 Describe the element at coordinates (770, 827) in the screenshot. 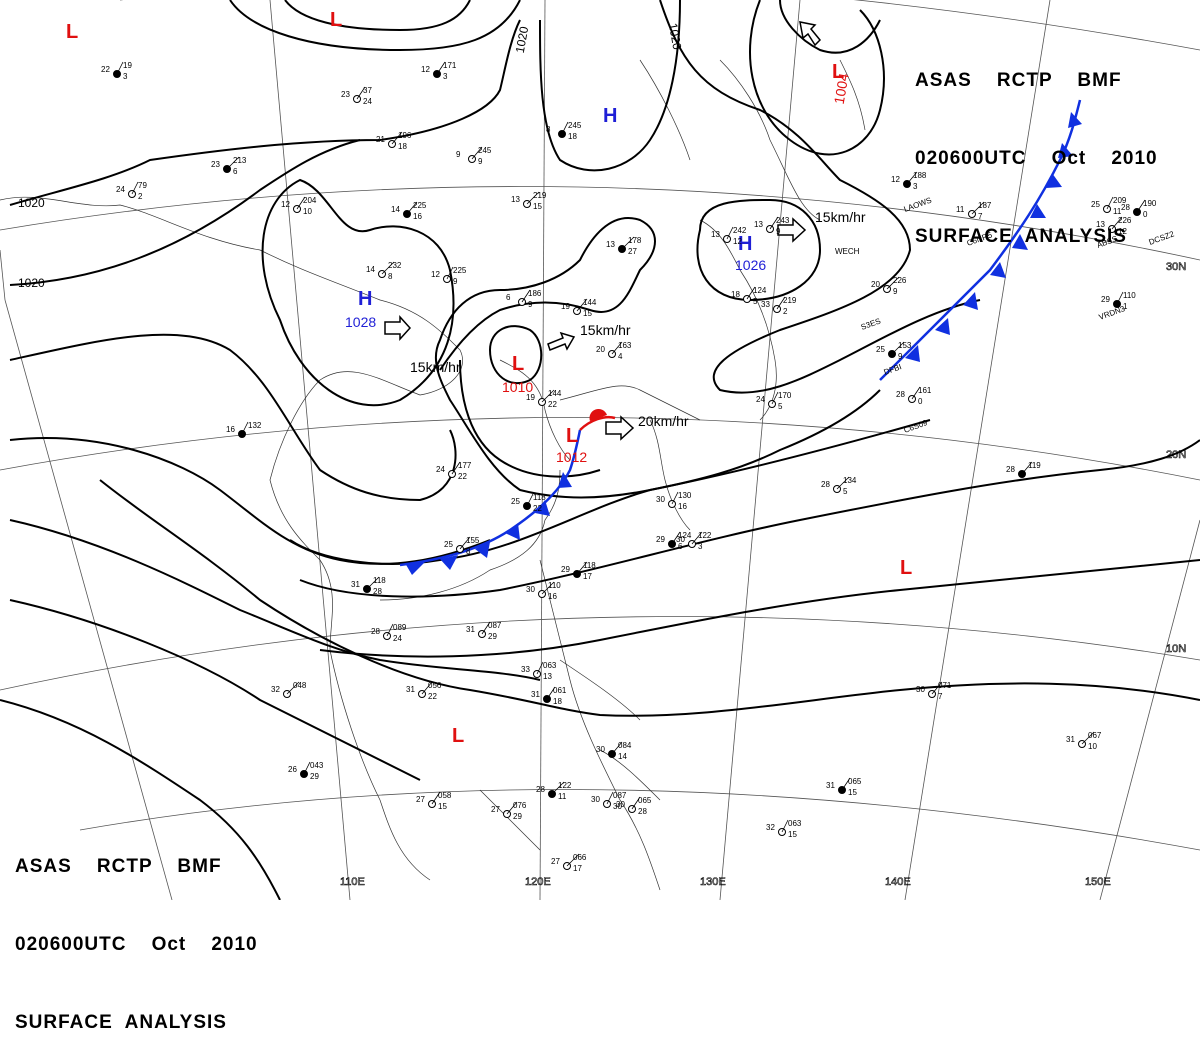

I see `station-temp: 32` at that location.